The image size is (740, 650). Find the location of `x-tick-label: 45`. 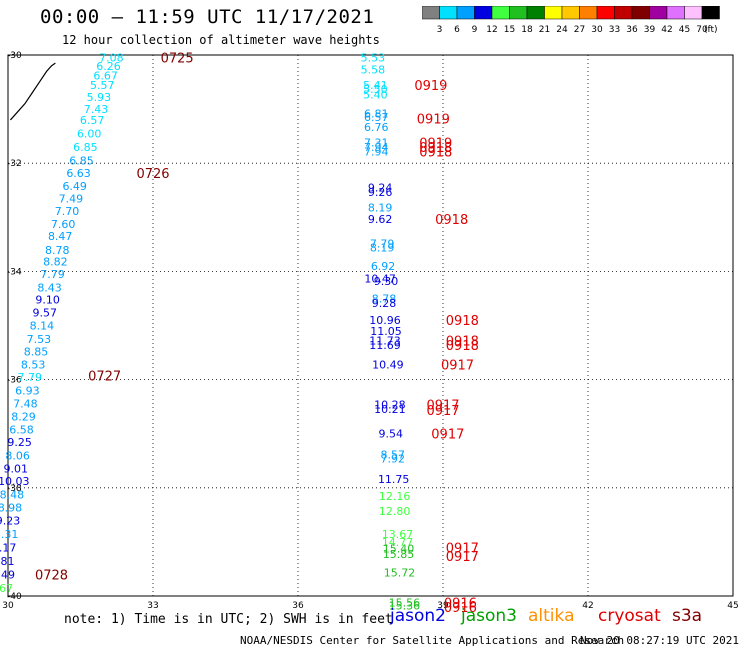

x-tick-label: 45 is located at coordinates (732, 606).